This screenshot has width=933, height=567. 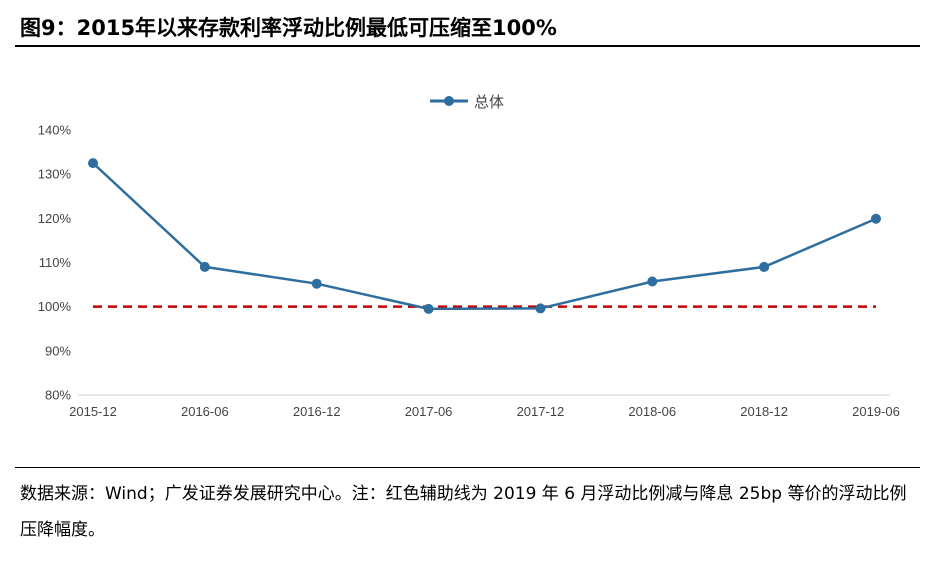 I want to click on x-tick-label: 2015-12, so click(x=93, y=411).